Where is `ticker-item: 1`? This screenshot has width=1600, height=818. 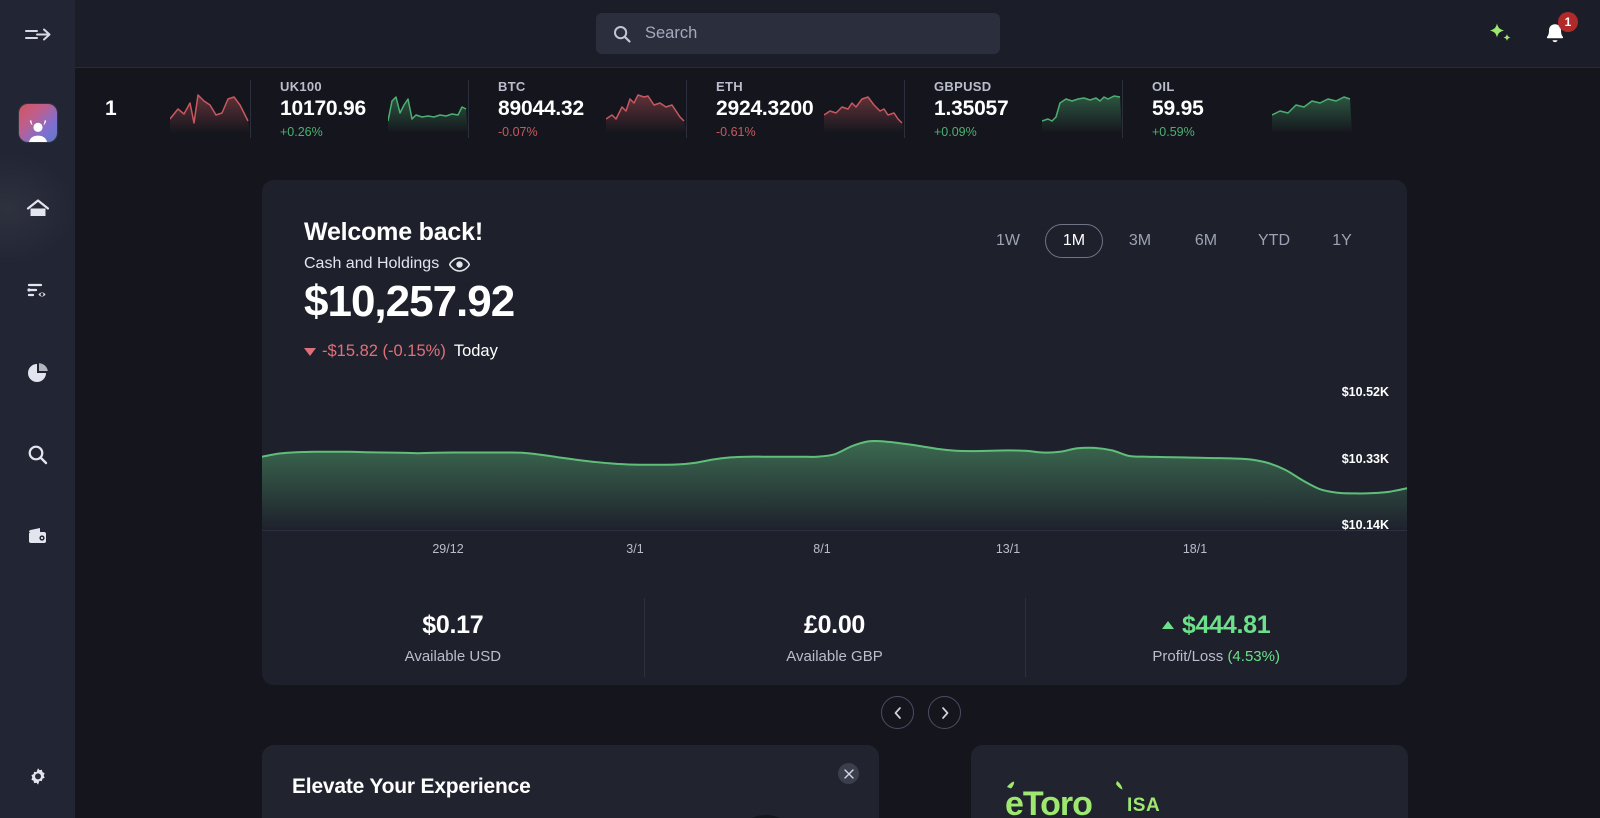
ticker-item: 1 is located at coordinates (162, 109).